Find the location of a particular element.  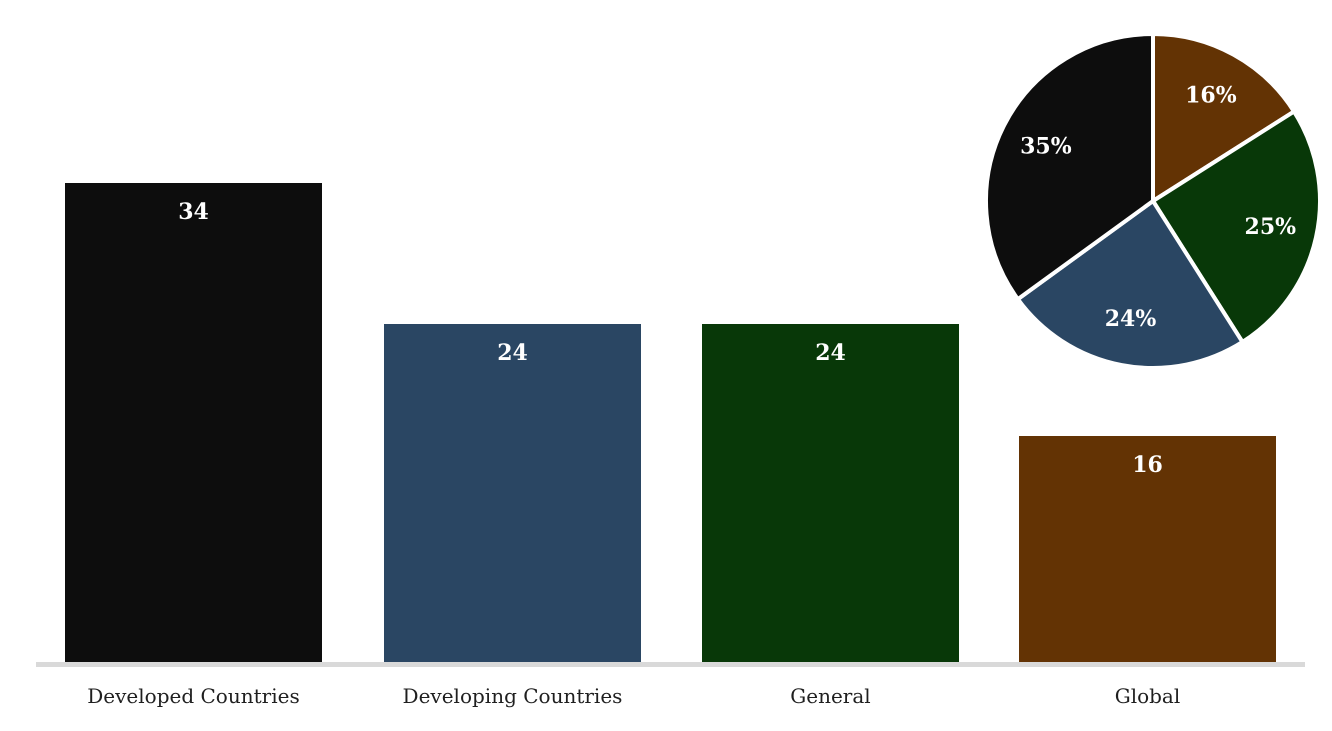

pie-slice-25pct is located at coordinates (1236, 226).